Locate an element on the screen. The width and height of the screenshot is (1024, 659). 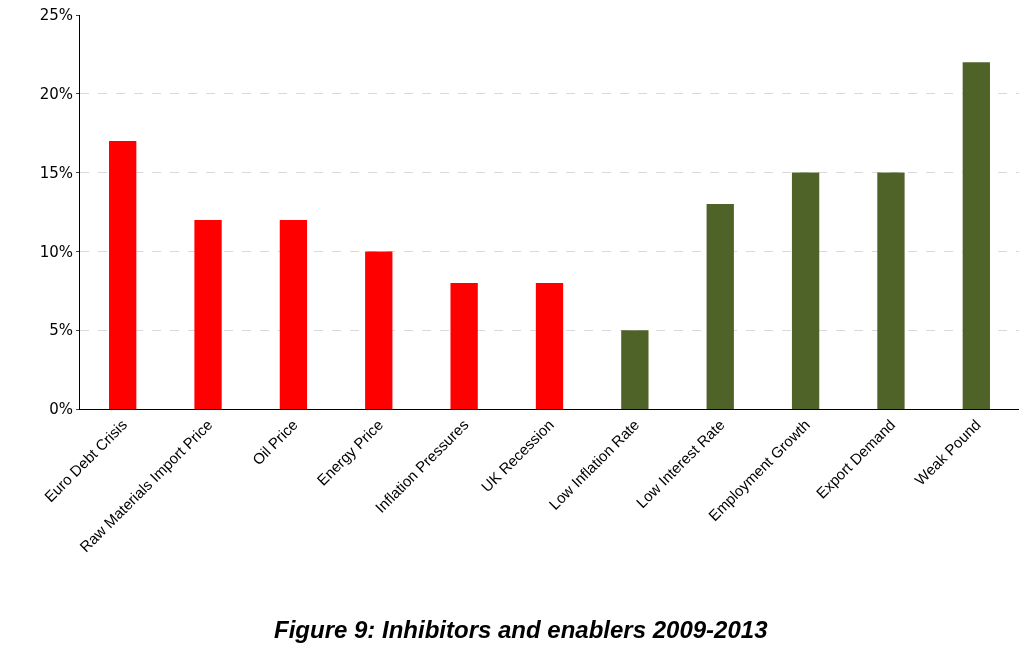
y-tick-label: 20% is located at coordinates (56, 94).